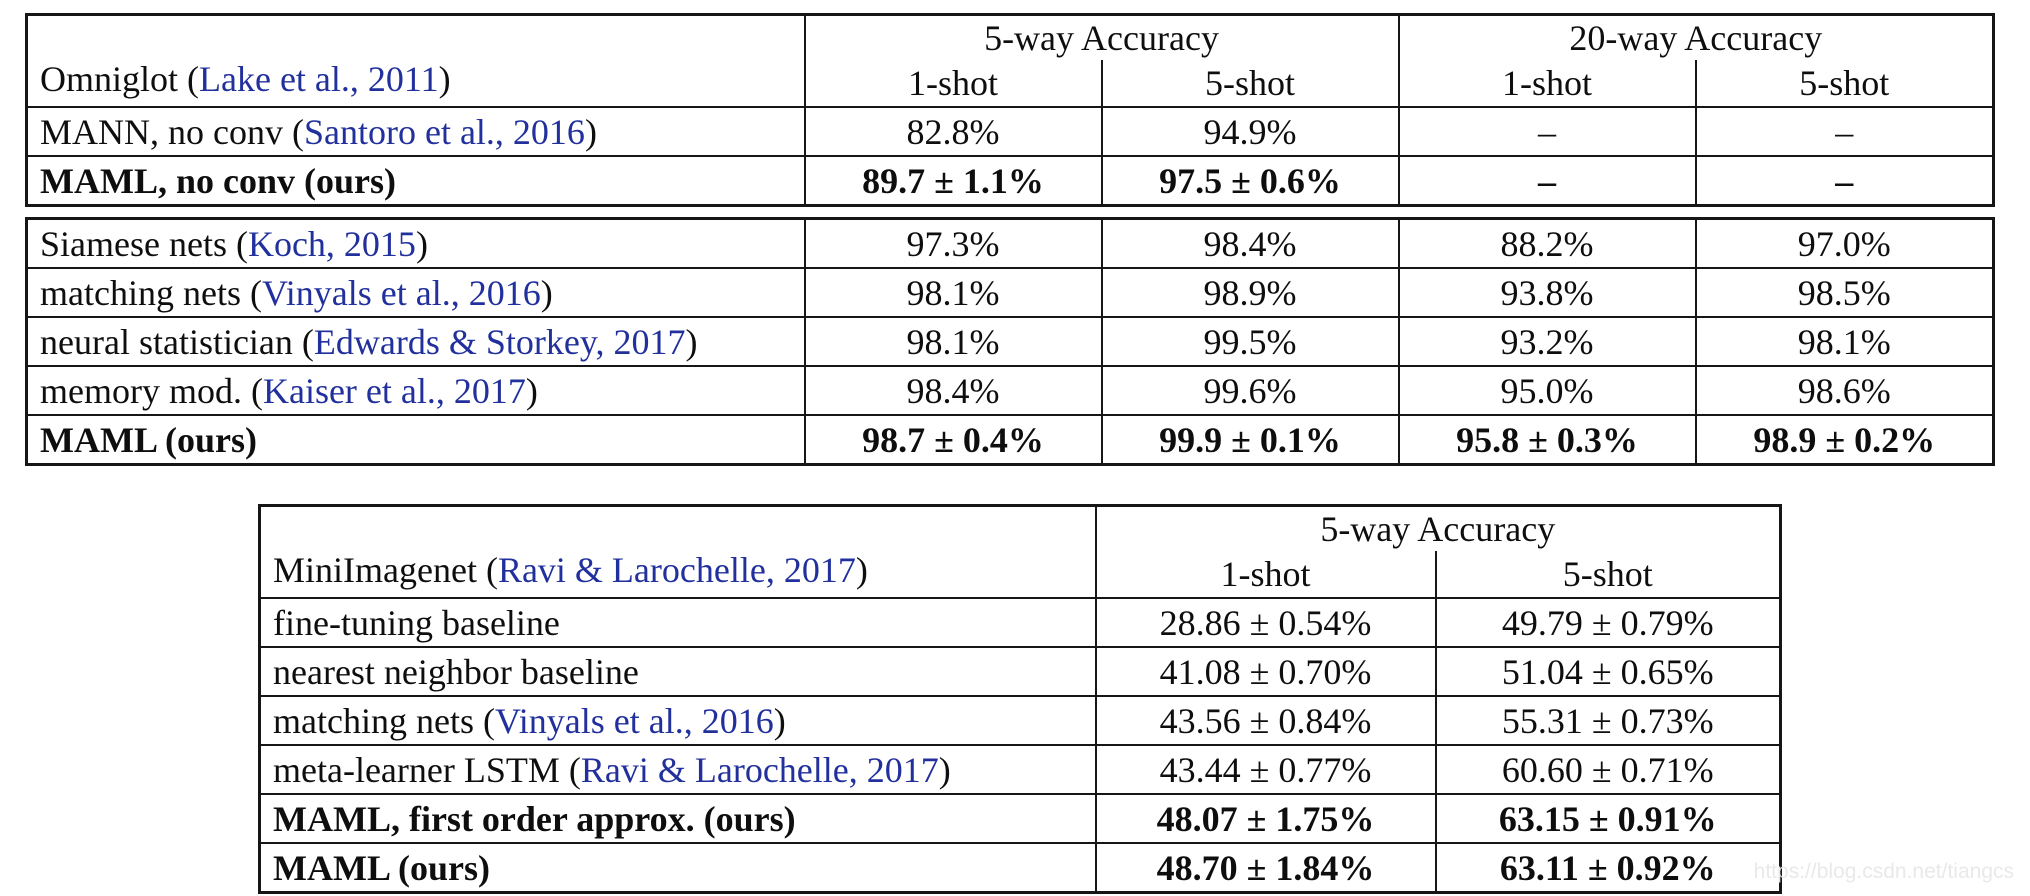 The image size is (2030, 896). Describe the element at coordinates (151, 390) in the screenshot. I see `method-label: memory mod. (` at that location.